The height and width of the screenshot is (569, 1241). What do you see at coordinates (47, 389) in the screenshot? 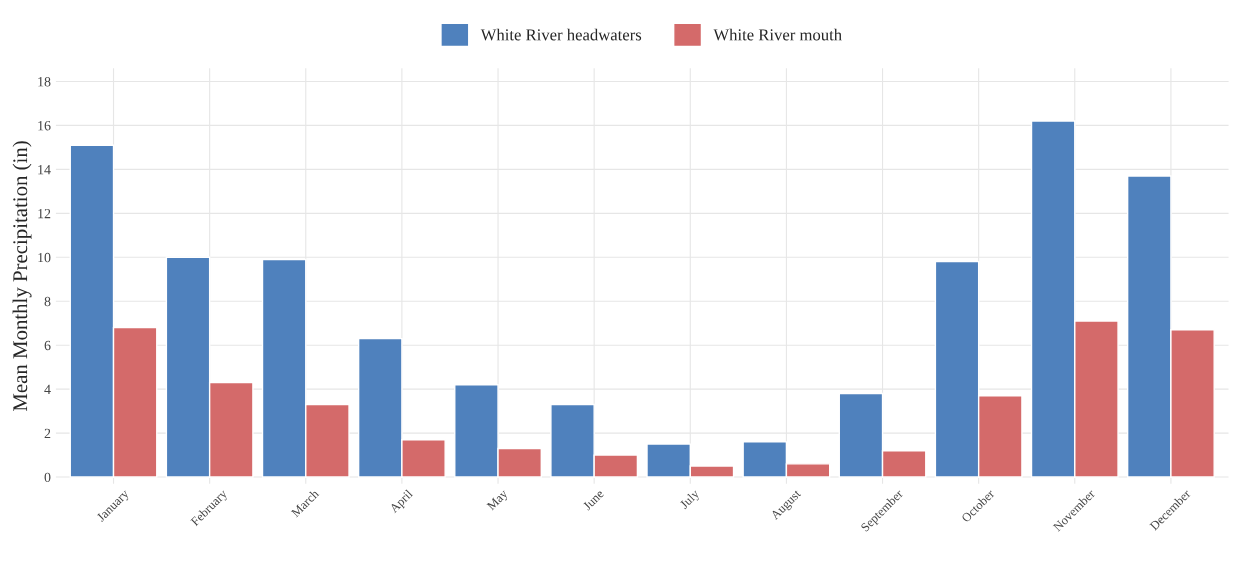
I see `y-tick-label: 4` at bounding box center [47, 389].